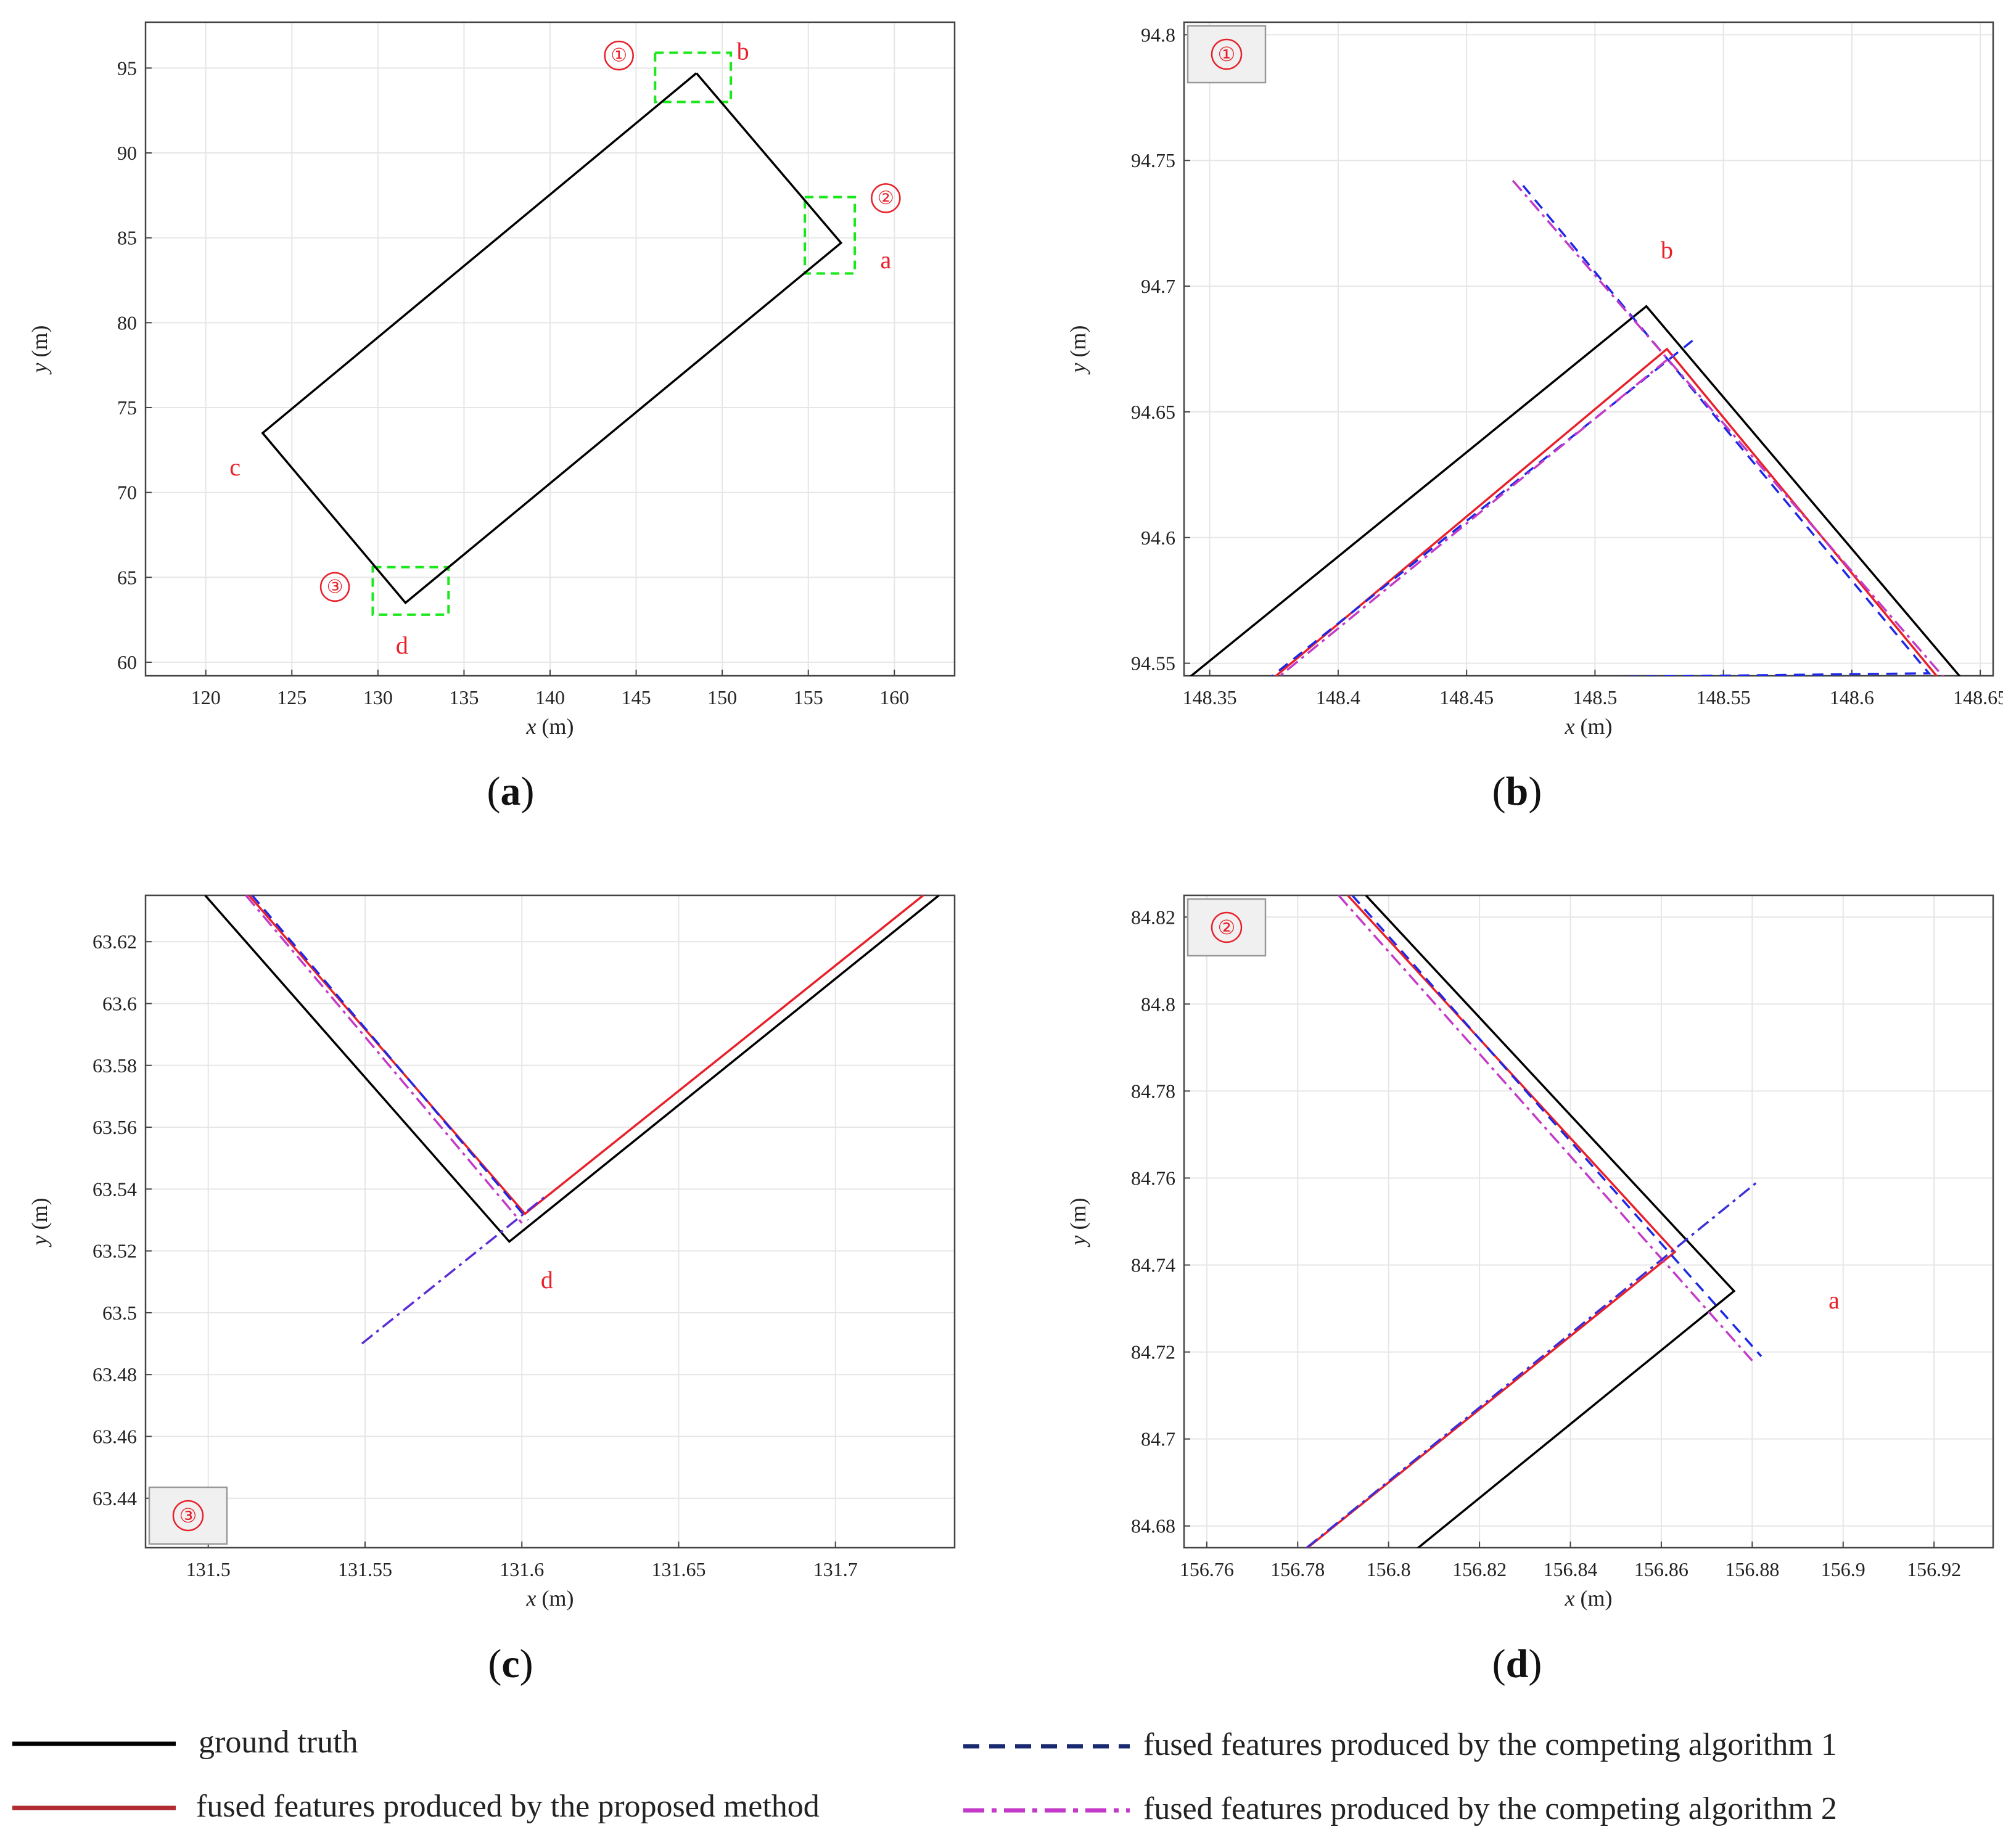 The width and height of the screenshot is (2003, 1848). Describe the element at coordinates (279, 1742) in the screenshot. I see `legend-label: ground truth` at that location.